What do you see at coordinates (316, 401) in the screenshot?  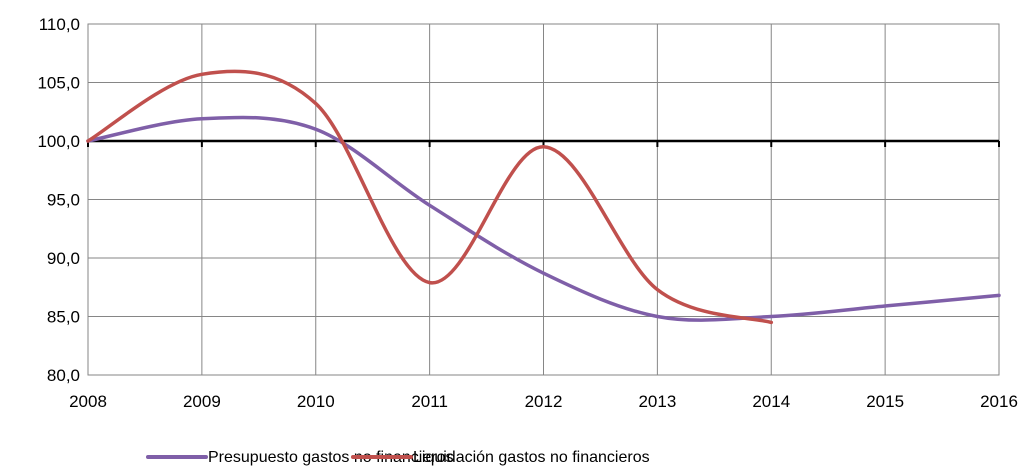 I see `x-tick-label: 2010` at bounding box center [316, 401].